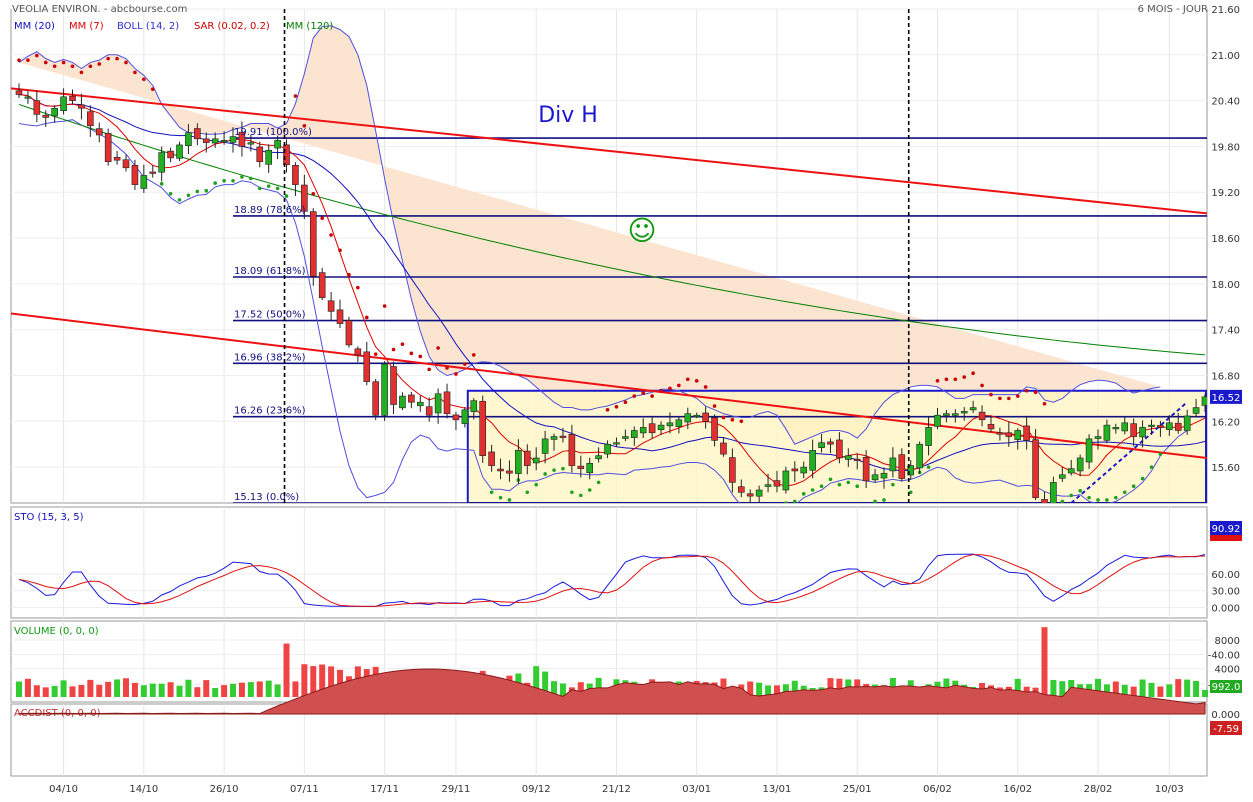 The width and height of the screenshot is (1253, 802). Describe the element at coordinates (1225, 376) in the screenshot. I see `y-tick-label: 16.80` at that location.